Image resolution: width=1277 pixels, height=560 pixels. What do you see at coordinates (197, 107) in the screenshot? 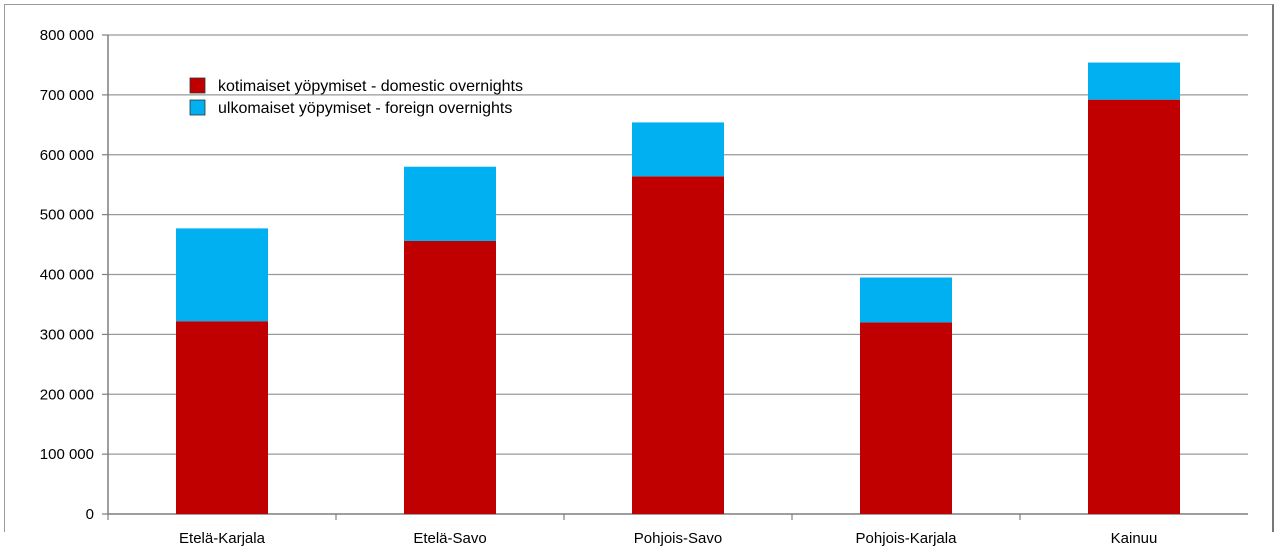
I see `legend-swatch-foreign` at bounding box center [197, 107].